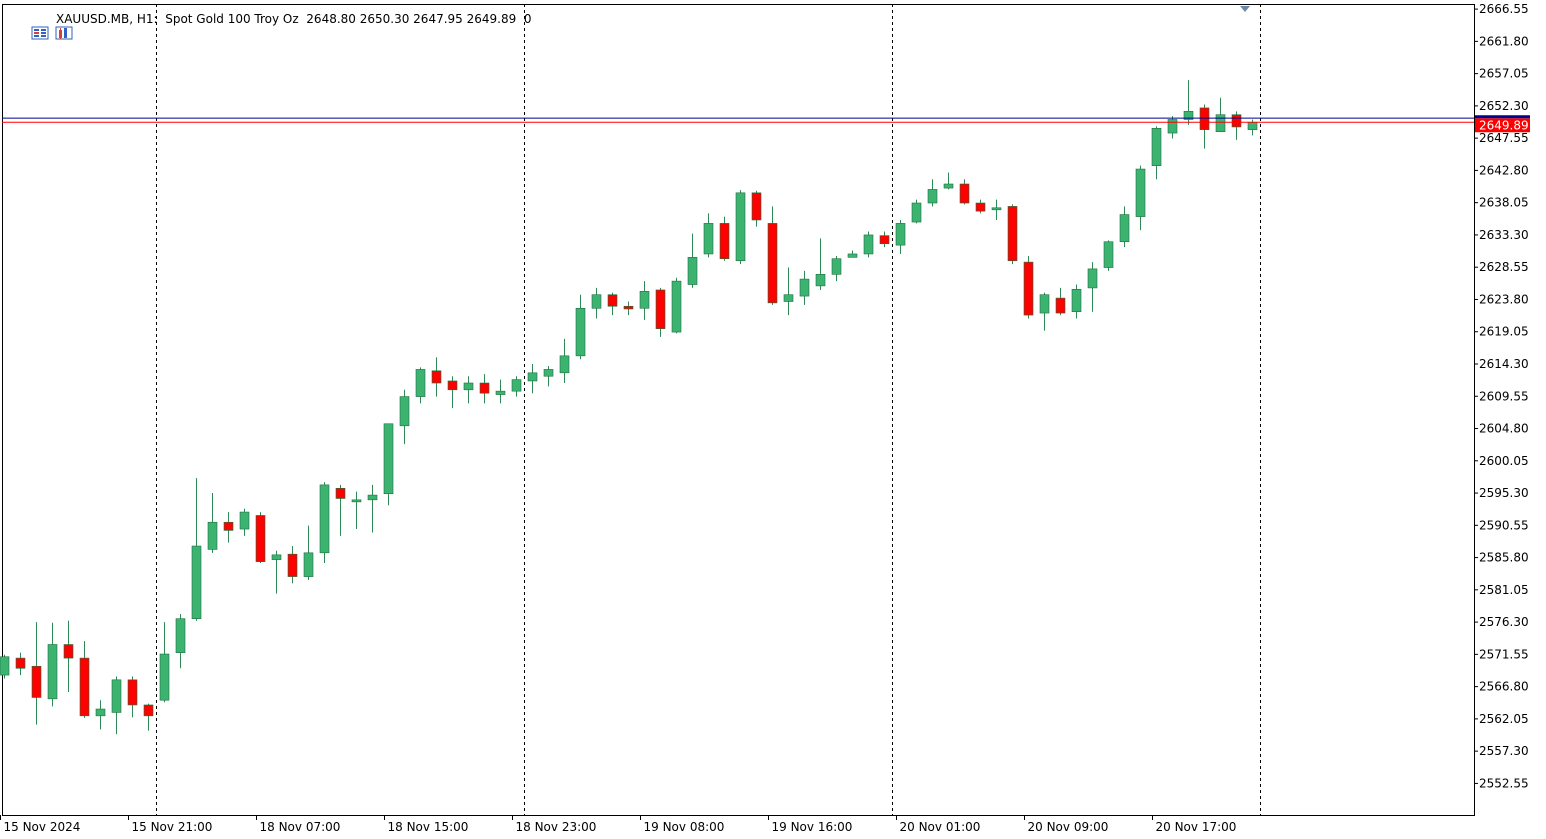  What do you see at coordinates (738, 64) in the screenshot?
I see `price-lines` at bounding box center [738, 64].